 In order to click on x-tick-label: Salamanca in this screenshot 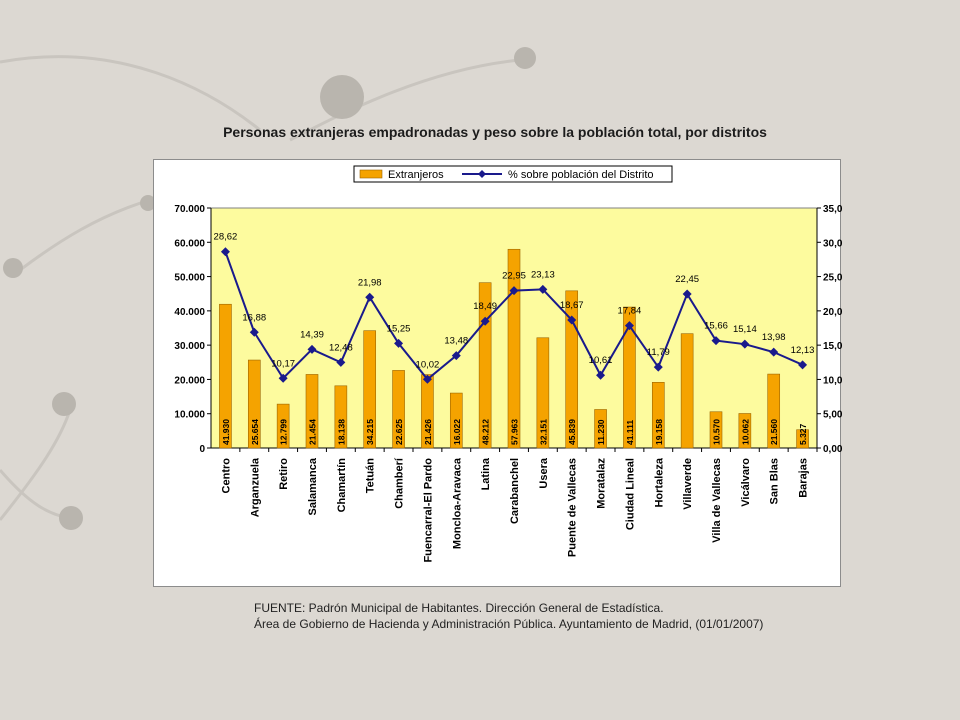, I will do `click(313, 486)`.